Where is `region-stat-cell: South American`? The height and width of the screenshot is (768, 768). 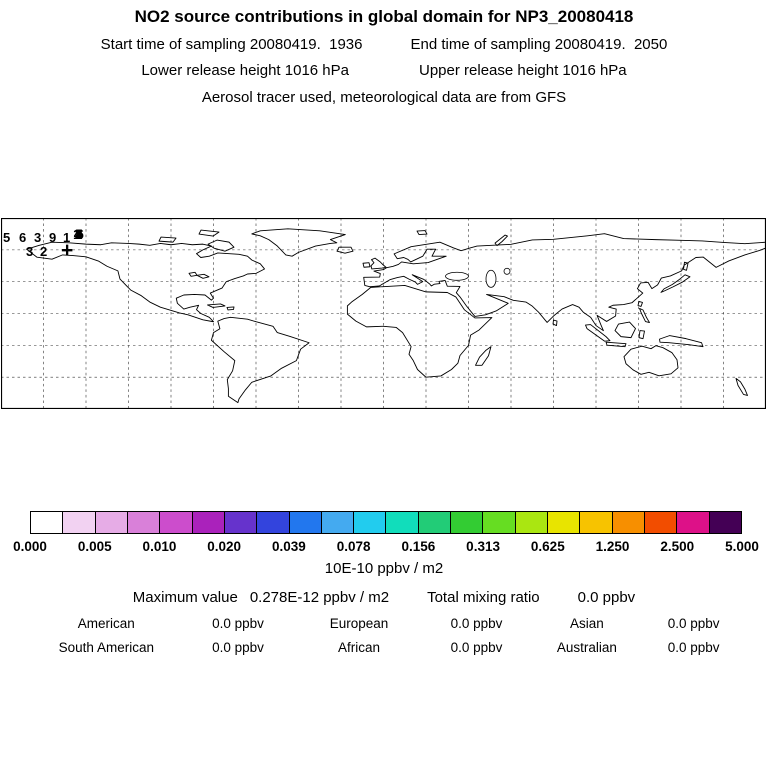 region-stat-cell: South American is located at coordinates (106, 647).